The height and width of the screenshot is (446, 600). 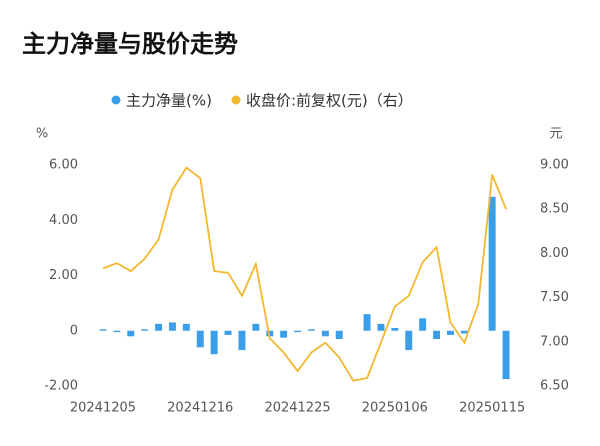 What do you see at coordinates (555, 134) in the screenshot?
I see `y2-axis-label: 元` at bounding box center [555, 134].